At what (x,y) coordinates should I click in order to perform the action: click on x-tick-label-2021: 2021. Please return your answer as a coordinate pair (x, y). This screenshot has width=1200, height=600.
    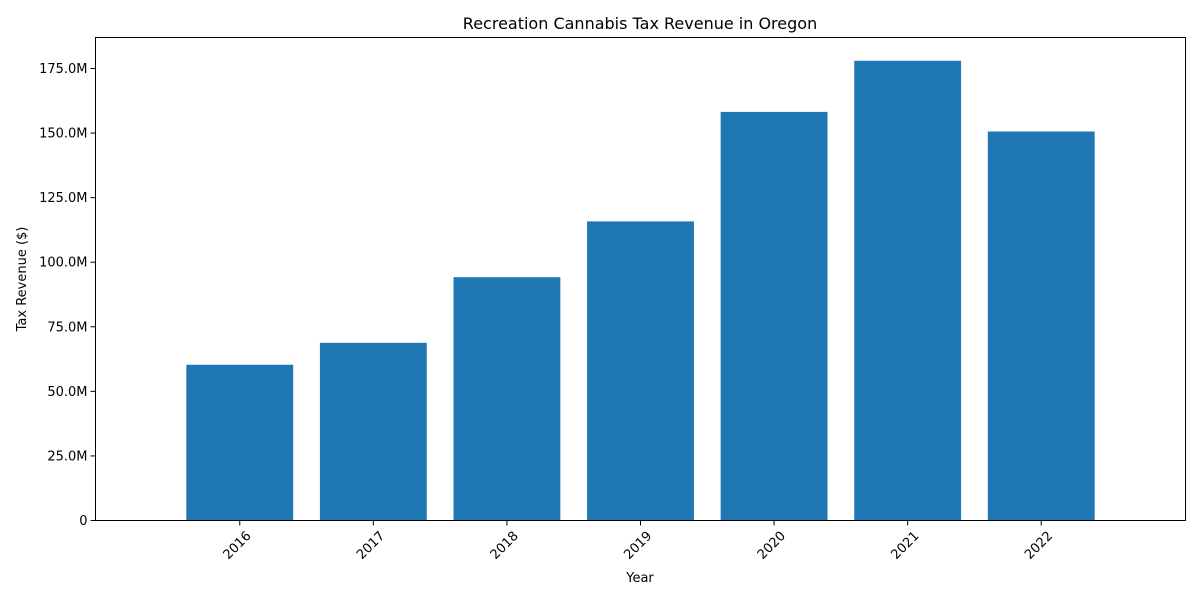
    Looking at the image, I should click on (905, 546).